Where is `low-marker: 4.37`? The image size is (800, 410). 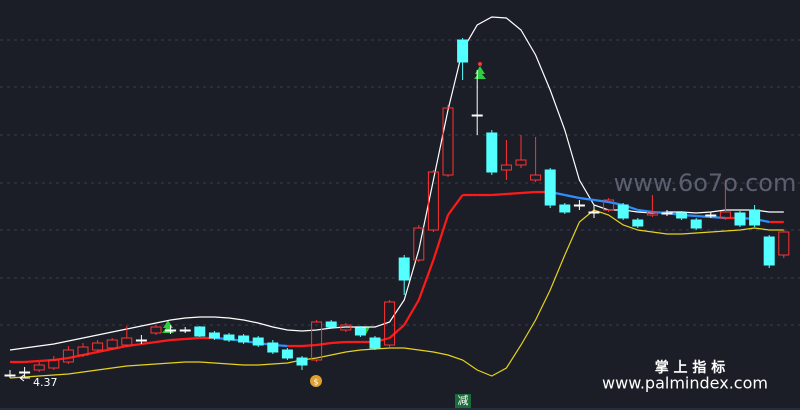
low-marker: 4.37 is located at coordinates (38, 381).